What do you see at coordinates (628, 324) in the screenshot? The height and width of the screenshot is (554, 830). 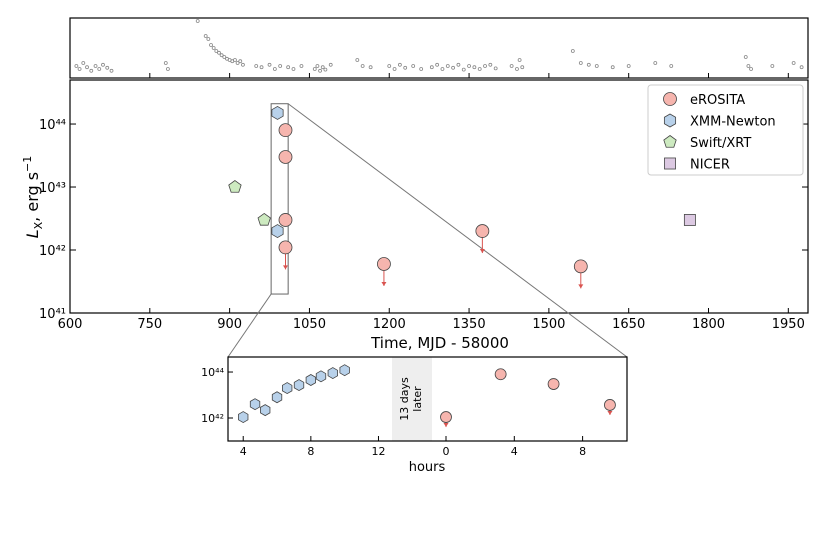 I see `x-tick-label: 1650` at bounding box center [628, 324].